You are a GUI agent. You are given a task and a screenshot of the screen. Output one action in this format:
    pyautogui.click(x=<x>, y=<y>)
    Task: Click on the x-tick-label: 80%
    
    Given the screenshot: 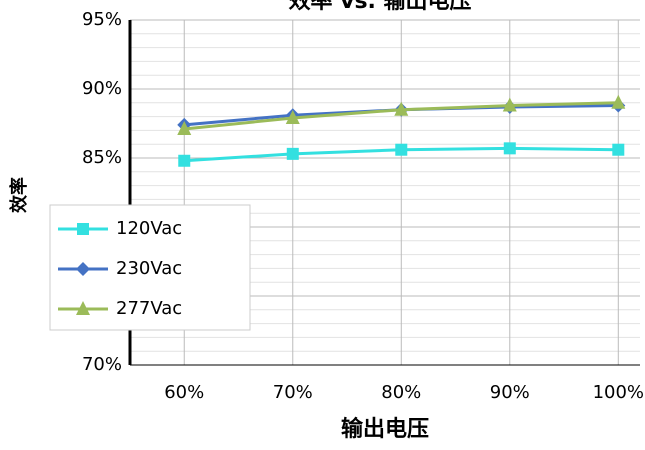 What is the action you would take?
    pyautogui.click(x=401, y=392)
    